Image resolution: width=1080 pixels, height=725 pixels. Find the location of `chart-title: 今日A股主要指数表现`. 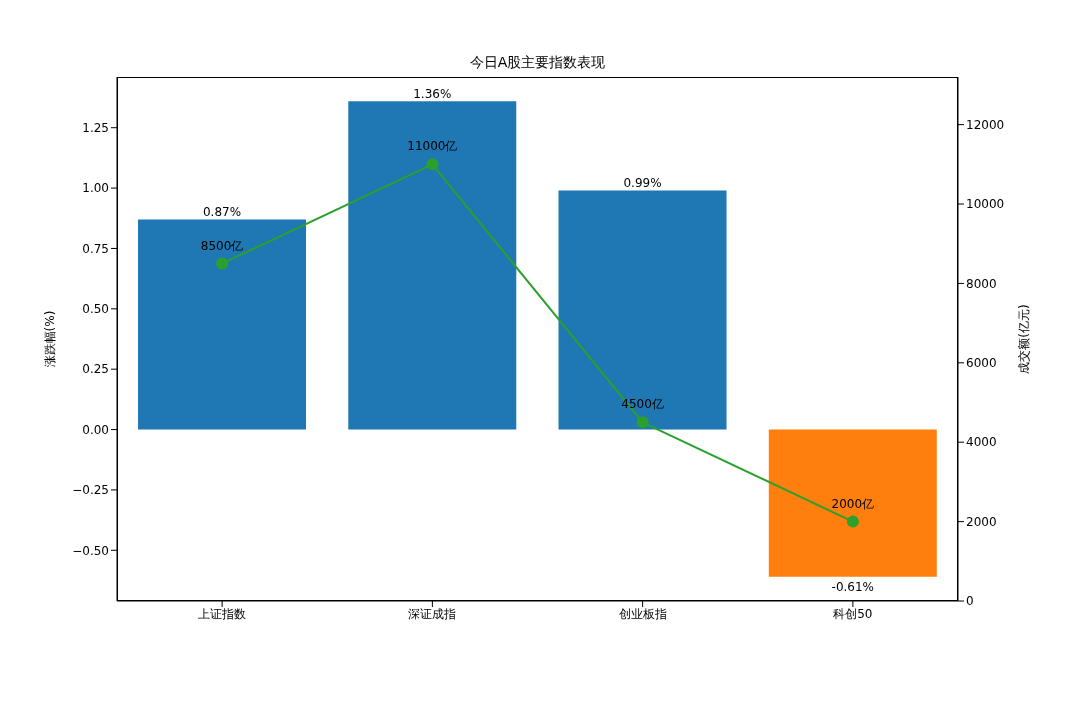

chart-title: 今日A股主要指数表现 is located at coordinates (537, 63).